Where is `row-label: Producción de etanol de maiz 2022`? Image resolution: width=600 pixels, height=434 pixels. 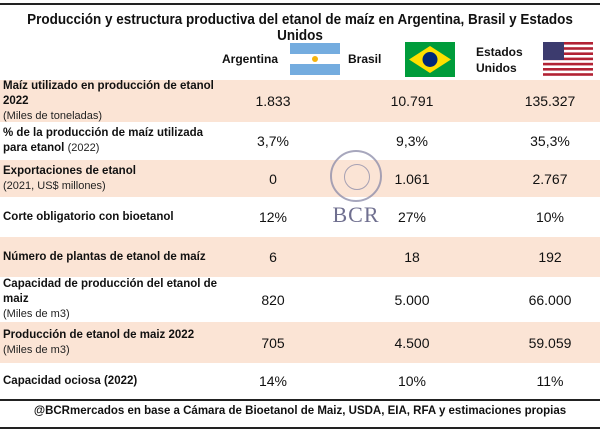
row-label: Producción de etanol de maiz 2022 is located at coordinates (99, 334).